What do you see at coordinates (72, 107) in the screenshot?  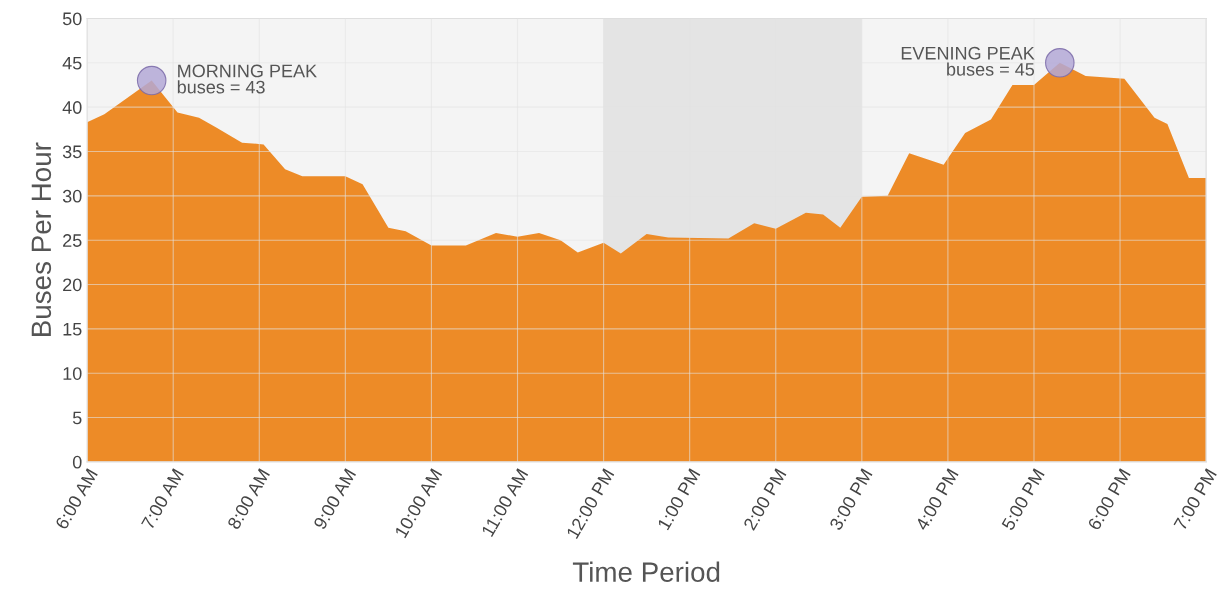 I see `y-tick-label: 40` at bounding box center [72, 107].